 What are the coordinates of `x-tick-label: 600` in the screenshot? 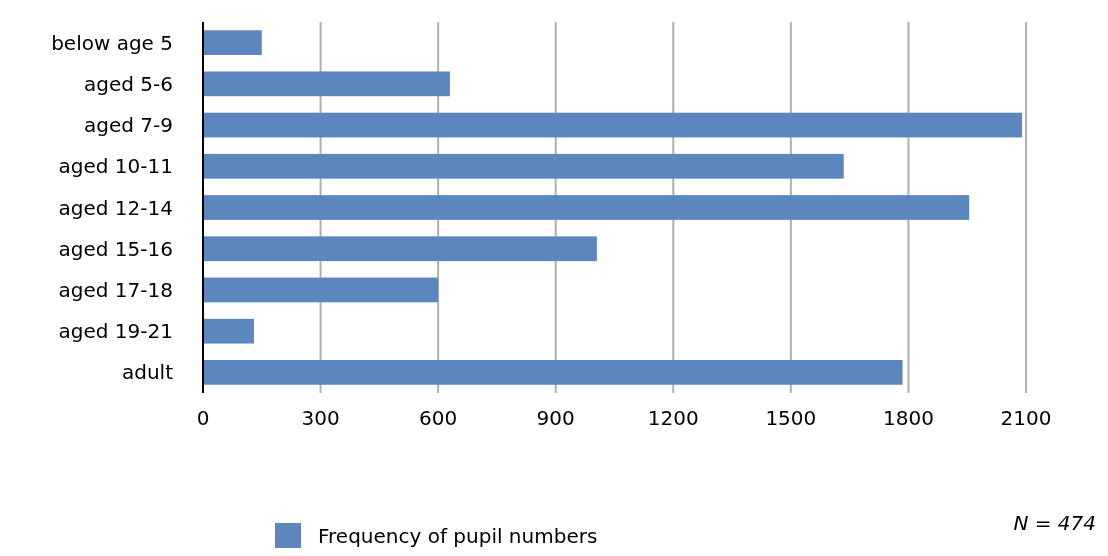 It's located at (438, 418).